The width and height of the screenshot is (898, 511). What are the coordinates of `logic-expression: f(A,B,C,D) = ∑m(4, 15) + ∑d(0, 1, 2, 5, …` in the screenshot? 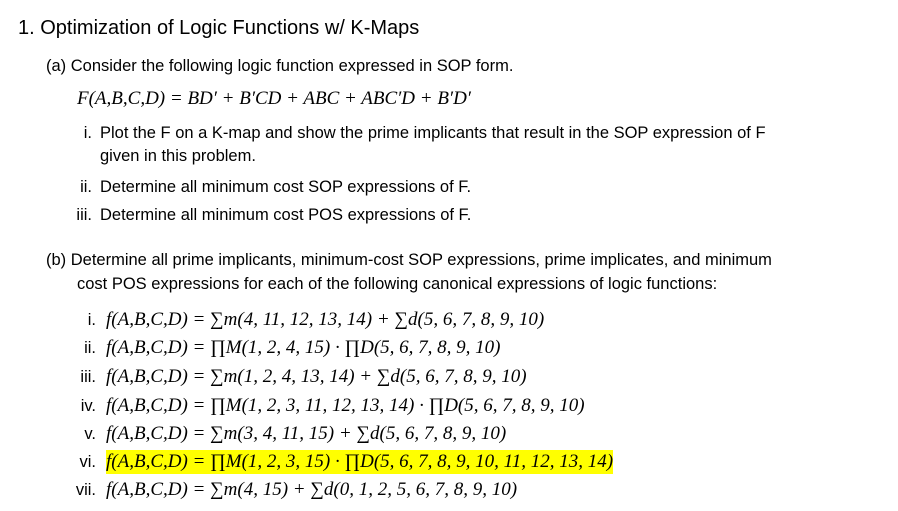 It's located at (312, 489).